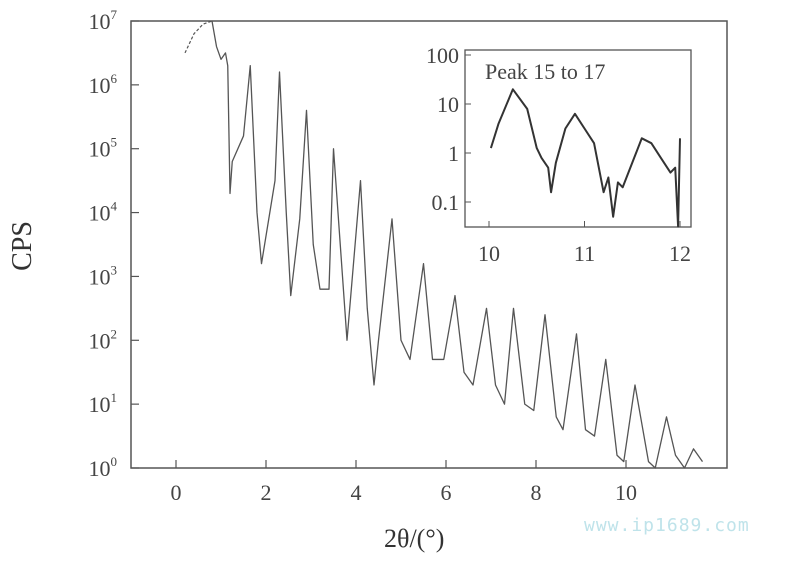  I want to click on x-tick-label: 6, so click(446, 492).